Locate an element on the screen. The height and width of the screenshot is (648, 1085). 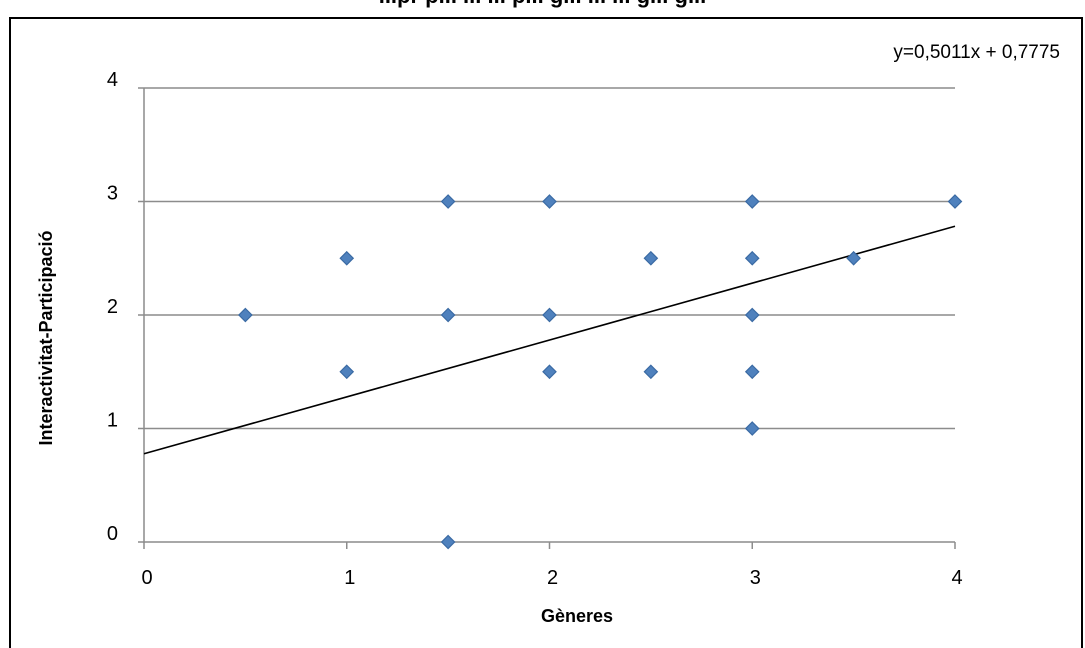
y-axis-title: Interactivitat-Participació is located at coordinates (46, 337).